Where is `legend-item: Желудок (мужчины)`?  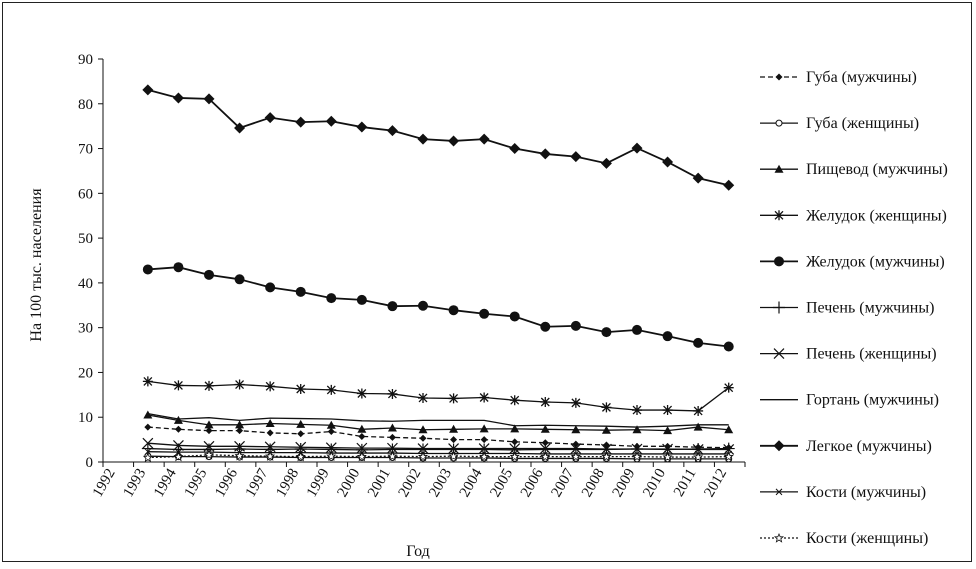 legend-item: Желудок (мужчины) is located at coordinates (852, 261).